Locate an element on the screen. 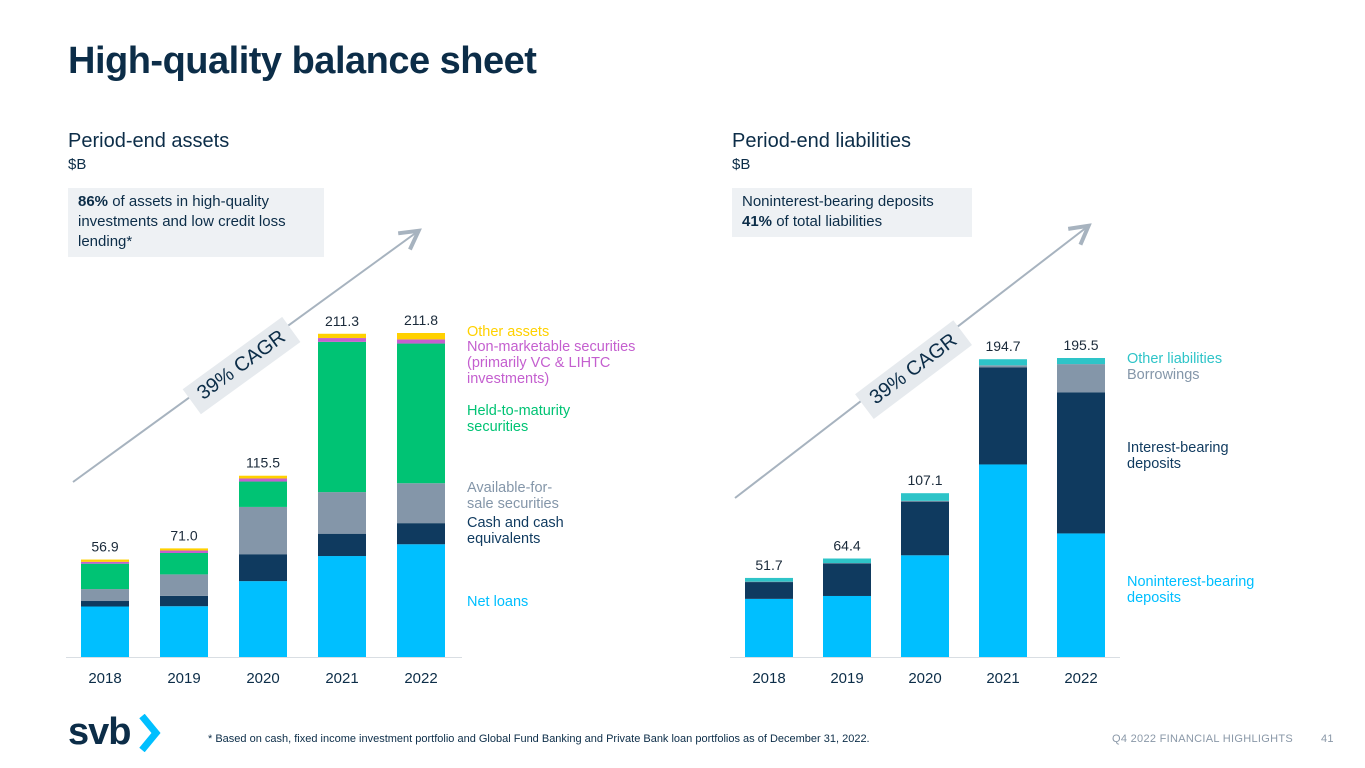 The width and height of the screenshot is (1365, 768). assets-total-label-2021: 211.3 is located at coordinates (342, 321).